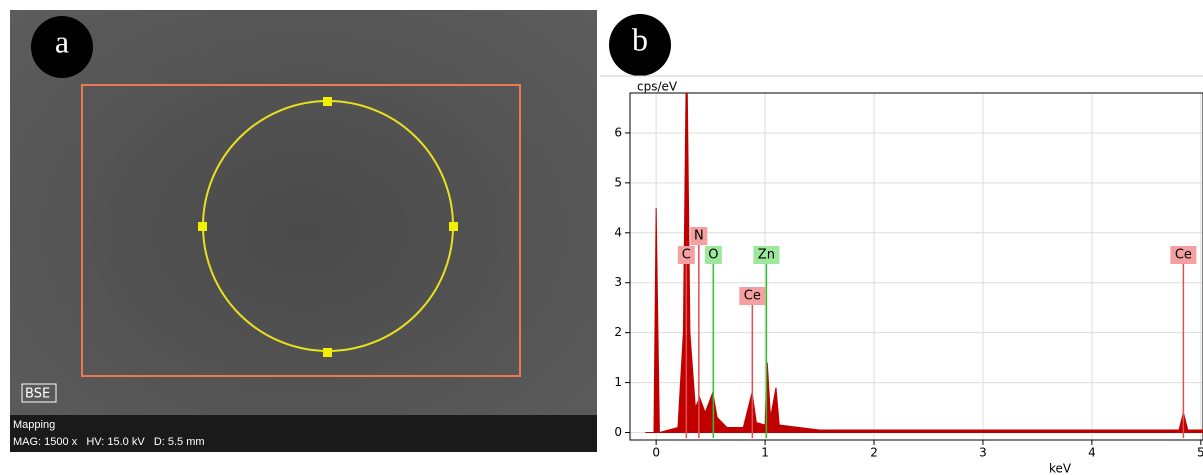 The width and height of the screenshot is (1203, 475). What do you see at coordinates (62, 41) in the screenshot?
I see `panel-label: a` at bounding box center [62, 41].